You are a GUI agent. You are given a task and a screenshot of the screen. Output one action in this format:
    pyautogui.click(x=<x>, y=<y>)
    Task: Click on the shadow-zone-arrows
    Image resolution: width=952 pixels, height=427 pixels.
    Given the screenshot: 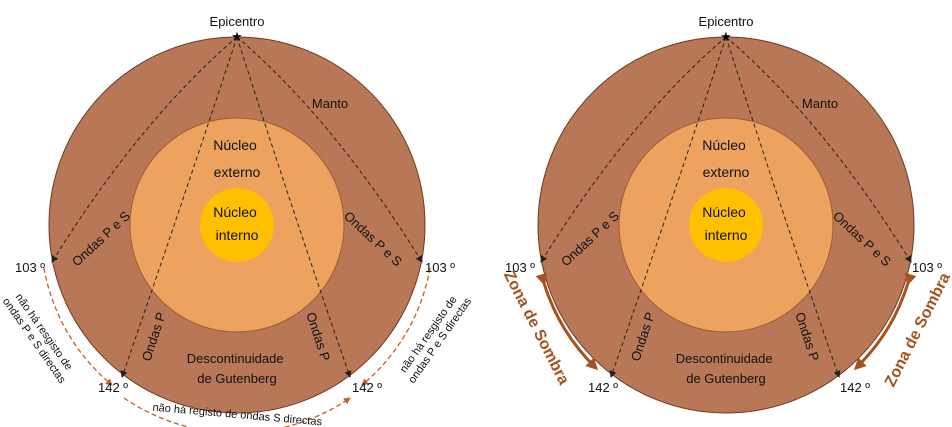 What is the action you would take?
    pyautogui.click(x=726, y=321)
    